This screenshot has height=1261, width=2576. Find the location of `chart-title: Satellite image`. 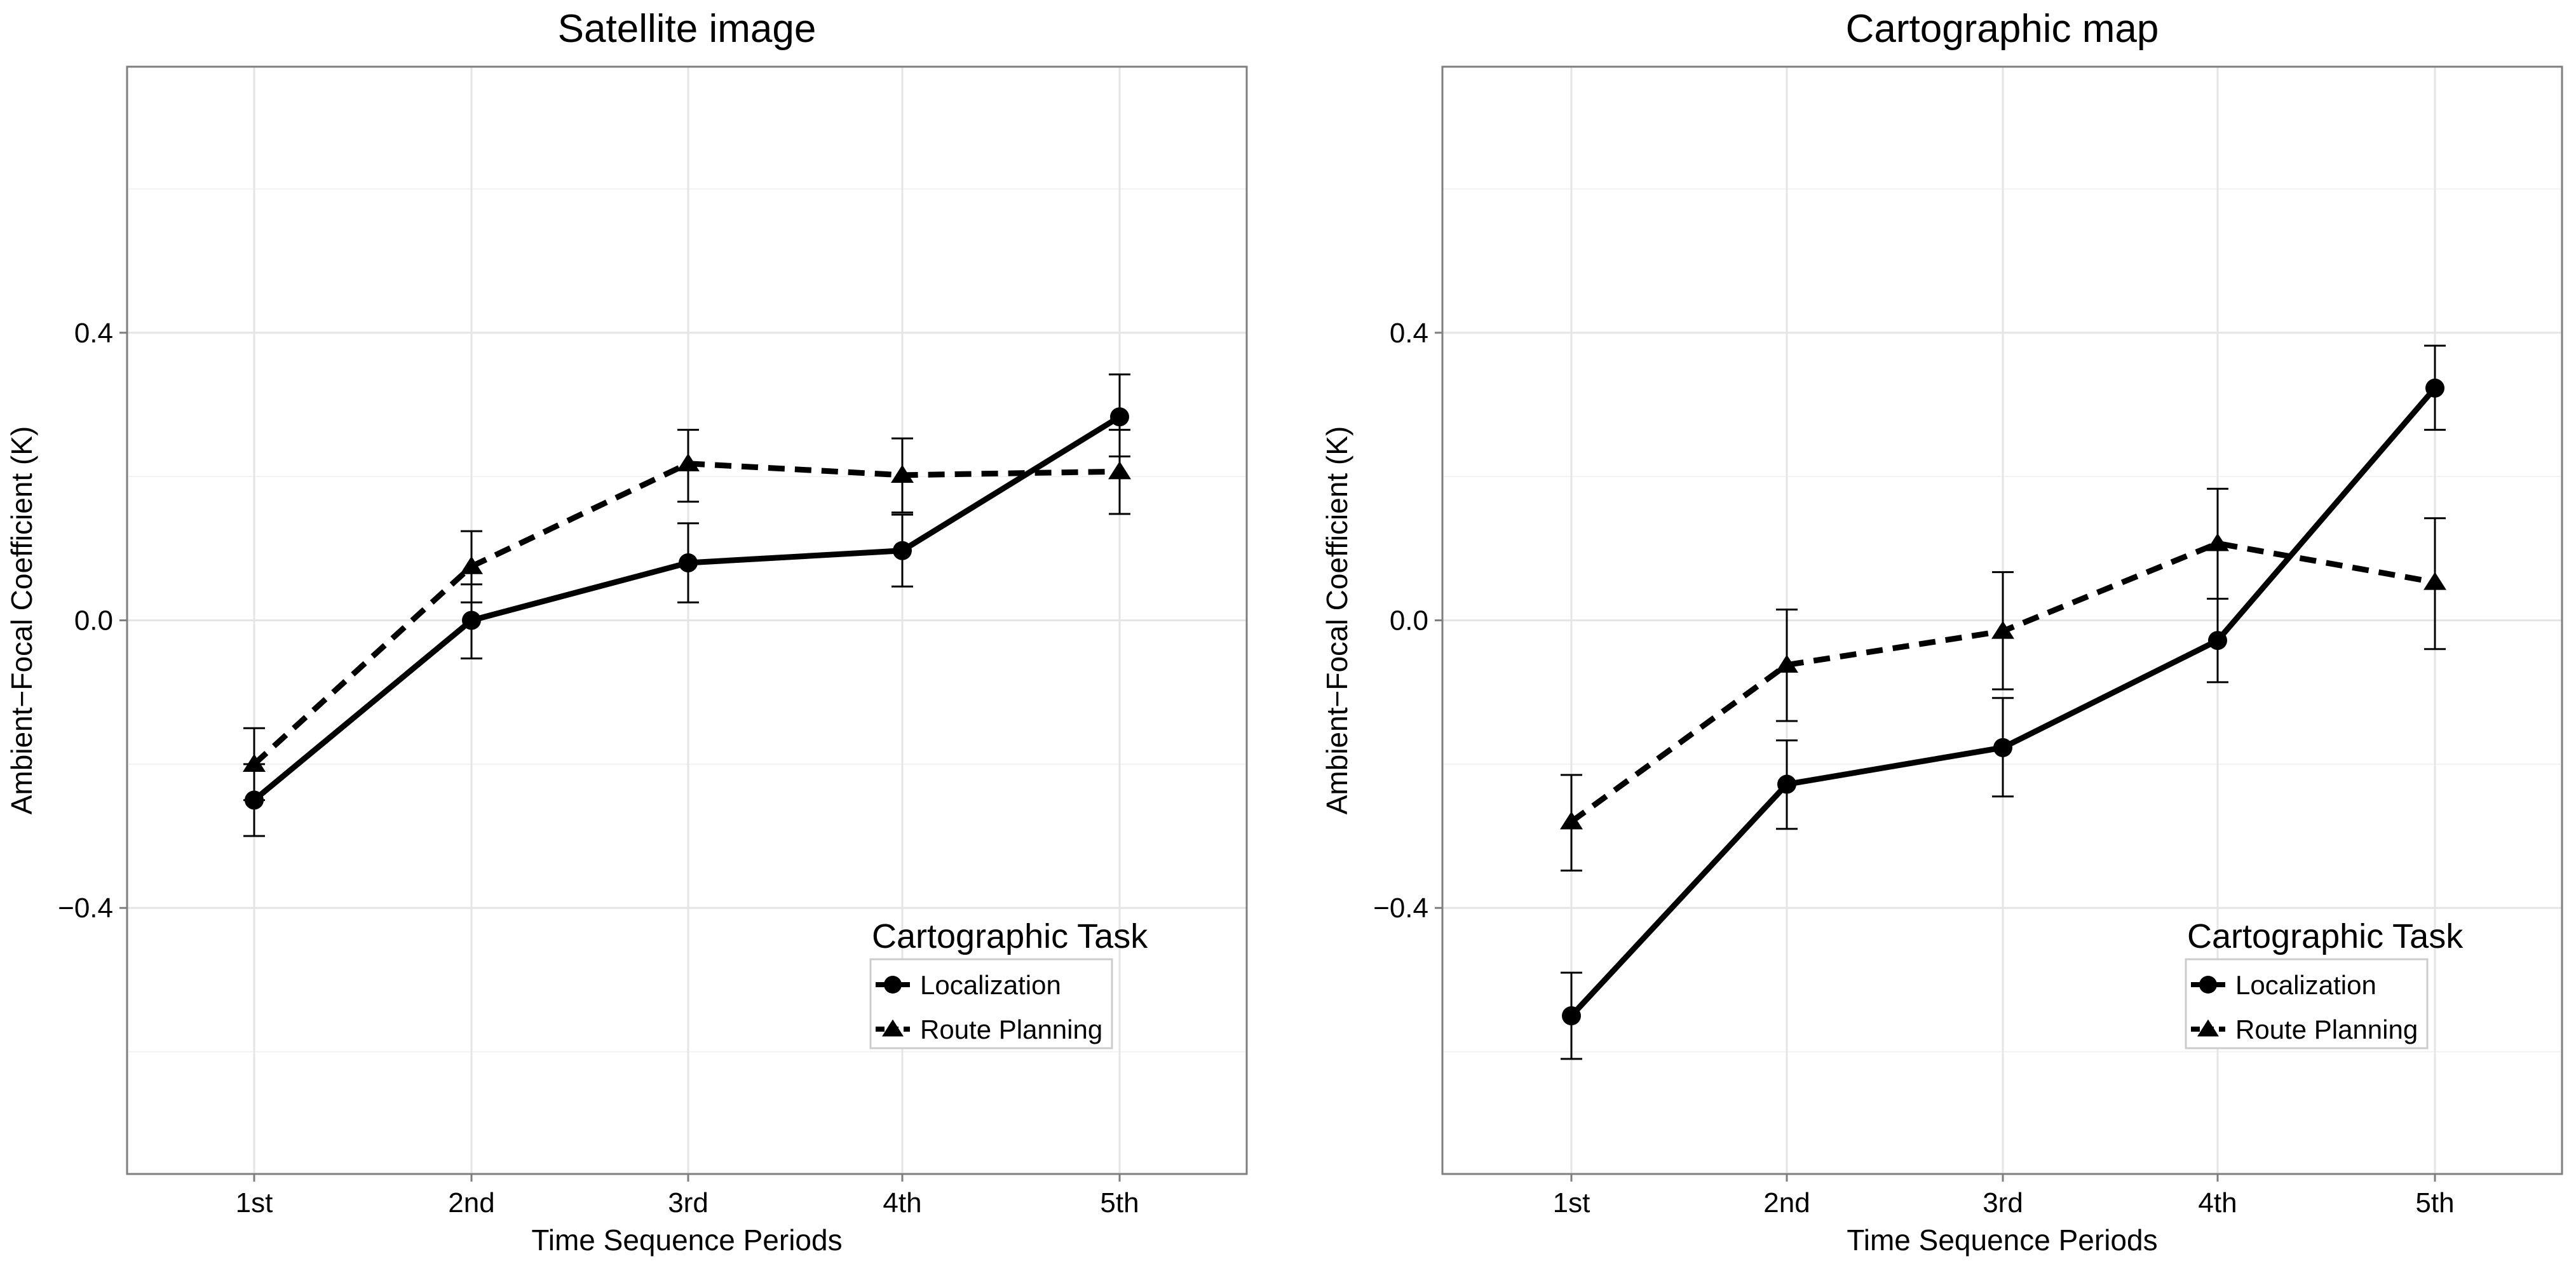

chart-title: Satellite image is located at coordinates (688, 29).